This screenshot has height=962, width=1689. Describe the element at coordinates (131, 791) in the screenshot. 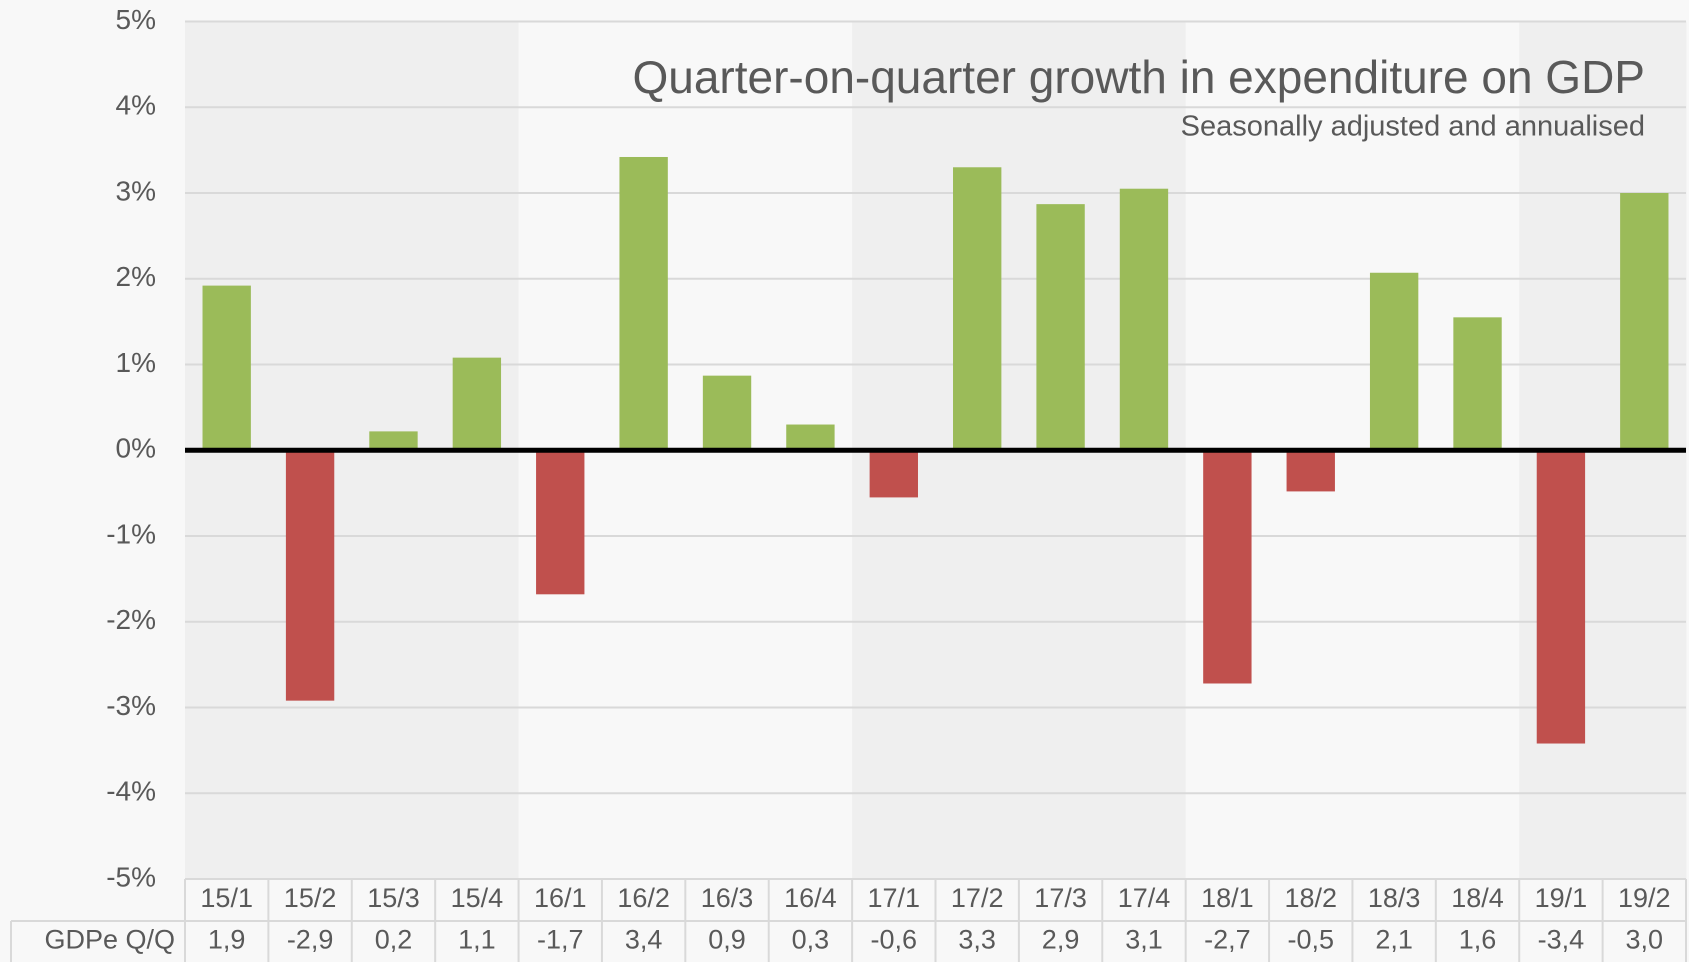

I see `y-tick-label: -4%` at that location.